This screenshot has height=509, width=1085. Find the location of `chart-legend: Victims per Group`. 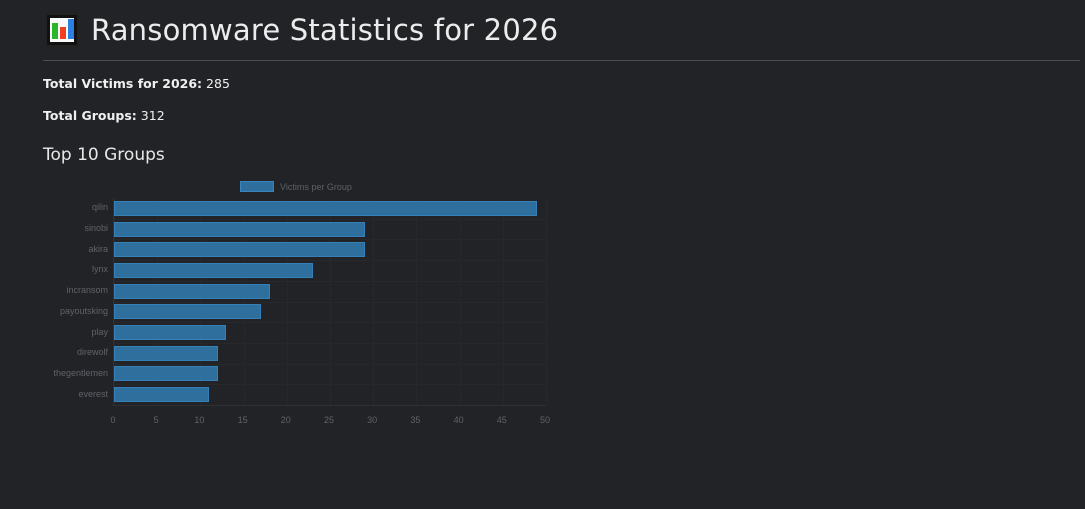

chart-legend: Victims per Group is located at coordinates (296, 186).